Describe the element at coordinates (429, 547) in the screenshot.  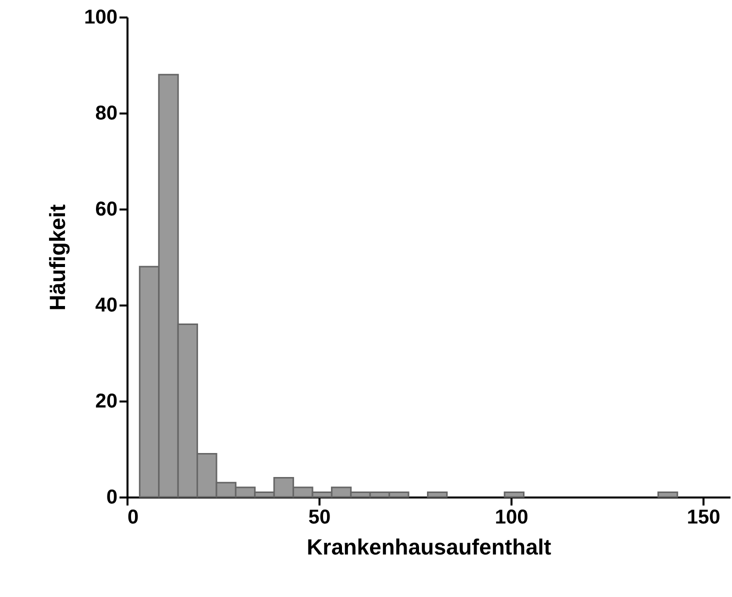
I see `x-axis-title: Krankenhausaufenthalt` at that location.